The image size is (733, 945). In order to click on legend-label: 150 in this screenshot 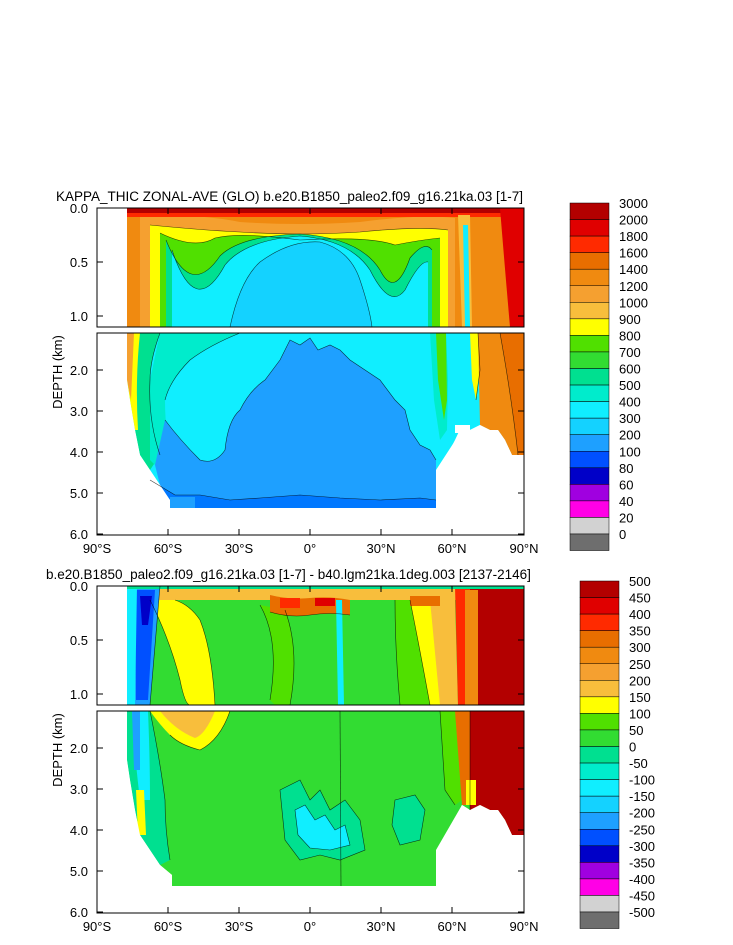, I will do `click(640, 697)`.